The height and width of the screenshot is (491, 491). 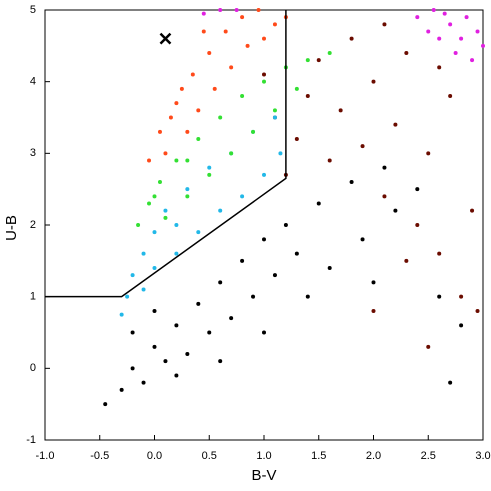 I want to click on x-tick-label: 3.0, so click(x=482, y=456).